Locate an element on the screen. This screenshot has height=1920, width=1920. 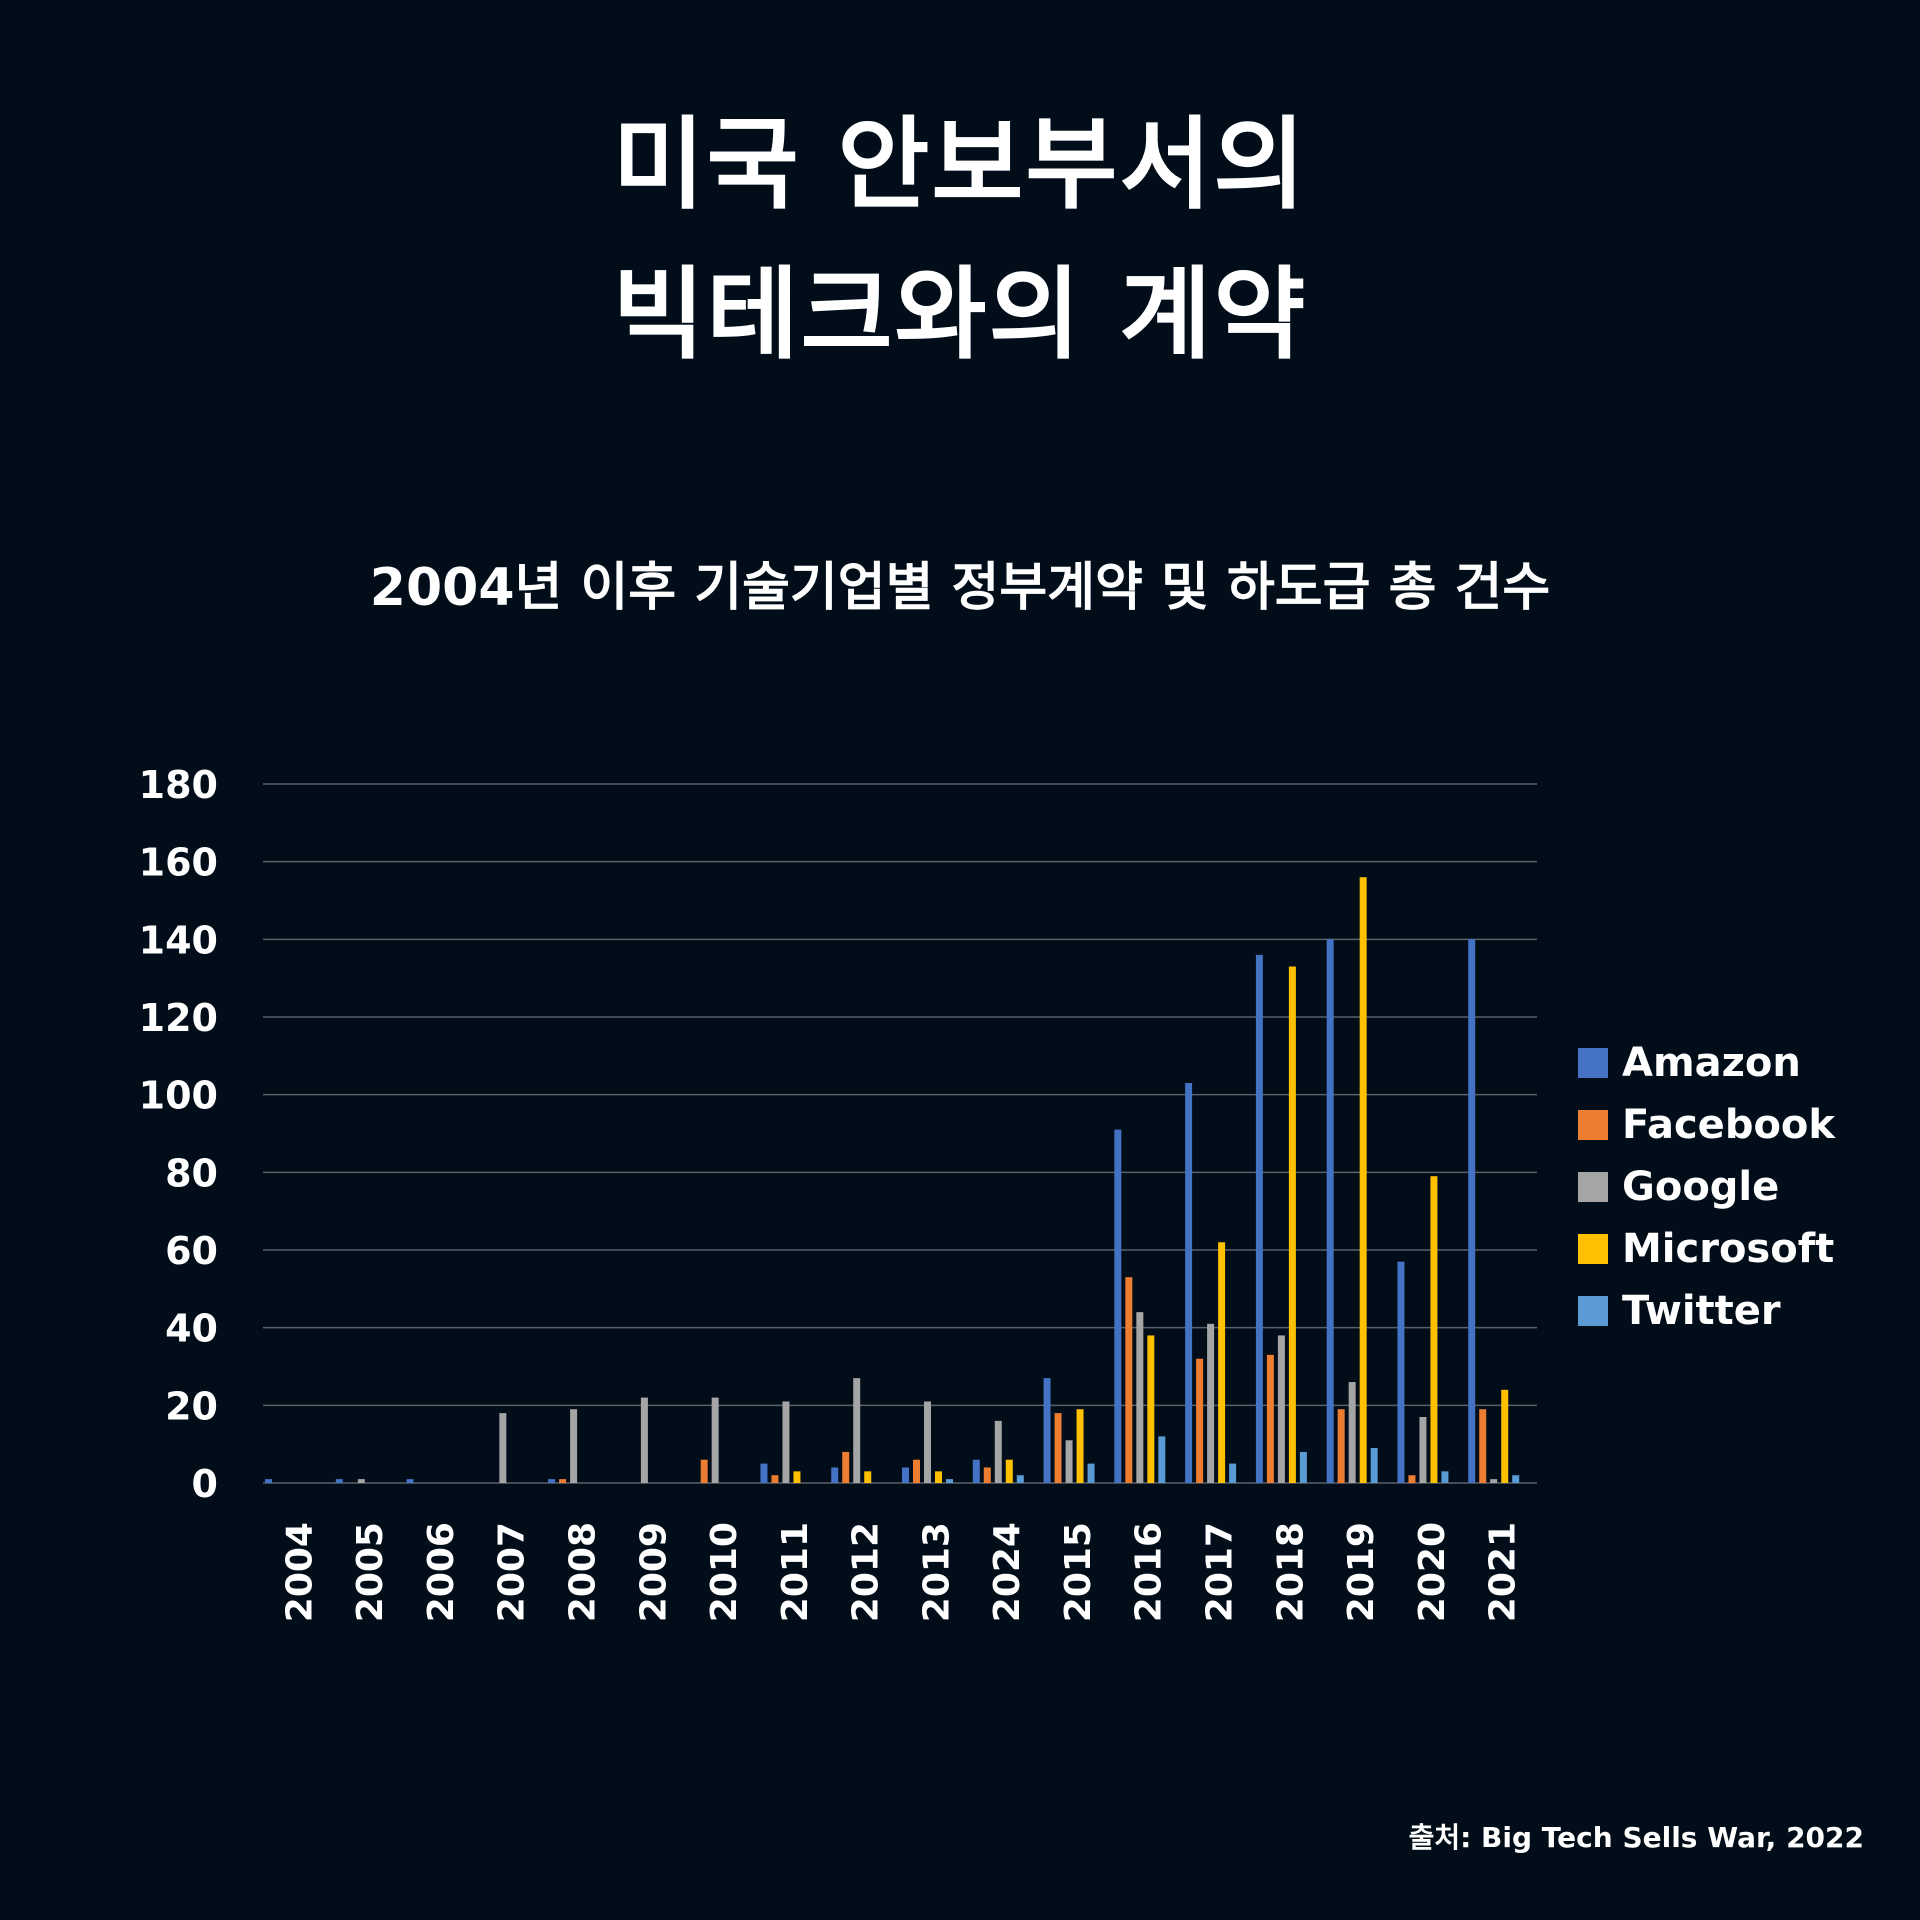
x-tick-label: 2006 is located at coordinates (441, 1572).